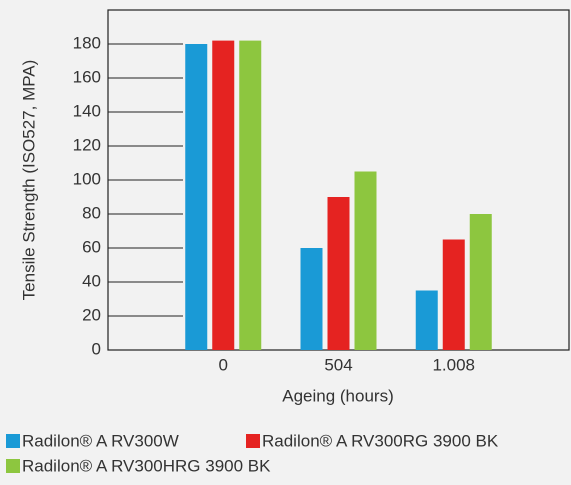  I want to click on x-axis-label: Ageing (hours), so click(338, 395).